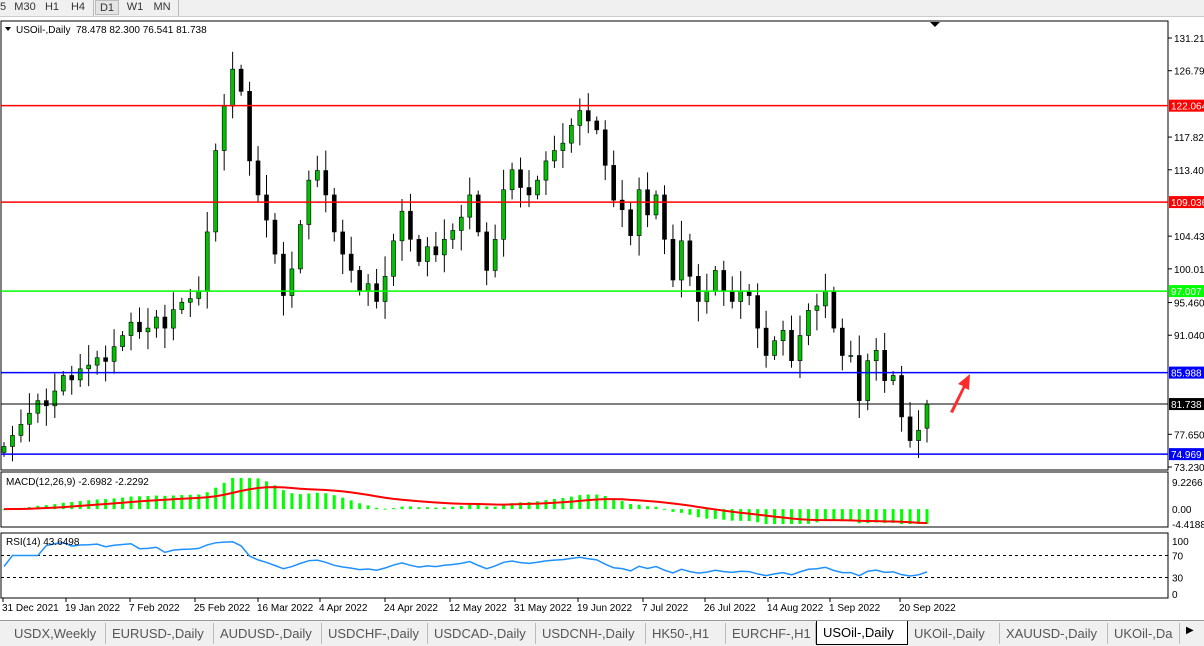 The image size is (1204, 646). Describe the element at coordinates (78, 7) in the screenshot. I see `timeframe-h4: H4` at that location.